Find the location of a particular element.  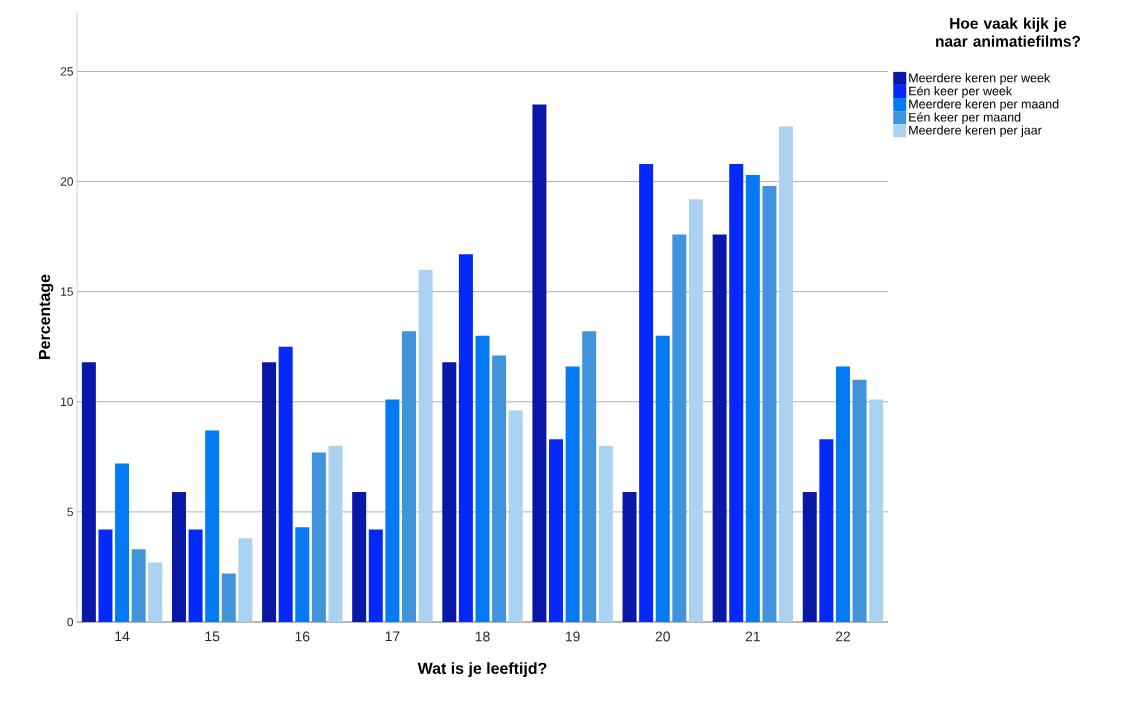

legend-label: Eén keer per maand is located at coordinates (965, 118).